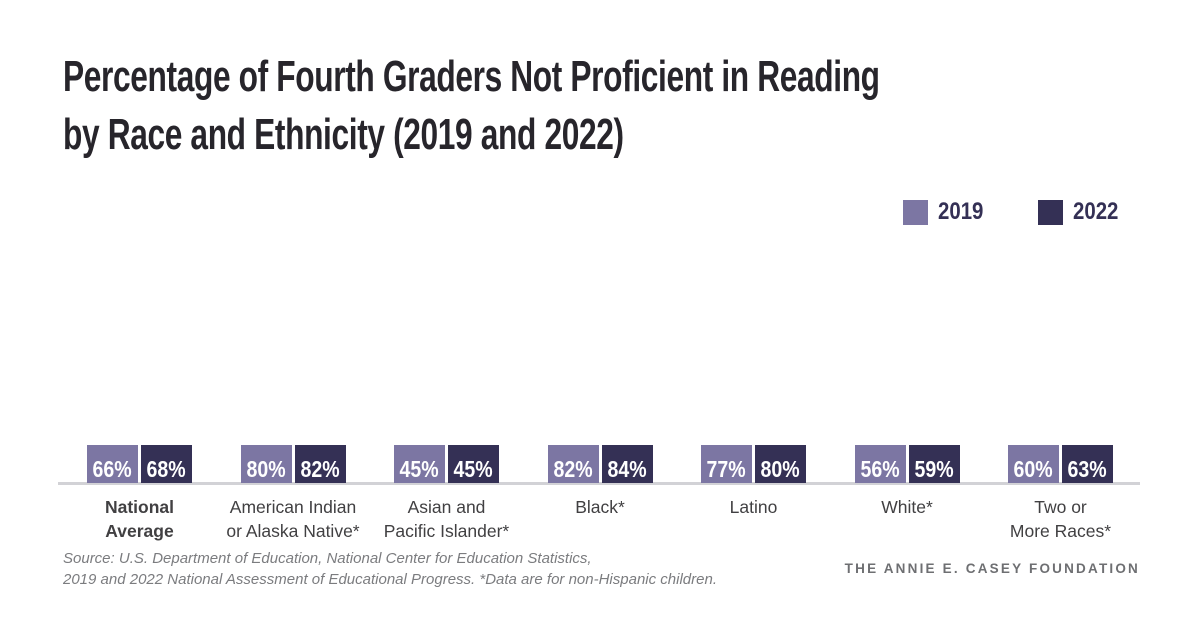 This screenshot has width=1200, height=628. I want to click on bar-2022: 80%, so click(780, 464).